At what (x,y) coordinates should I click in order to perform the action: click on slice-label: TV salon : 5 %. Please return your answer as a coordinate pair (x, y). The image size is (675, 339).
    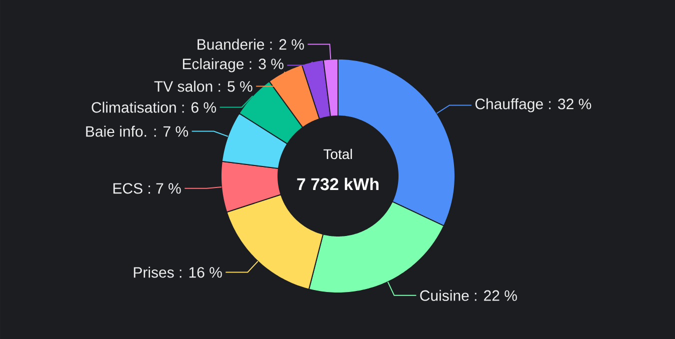
    Looking at the image, I should click on (203, 86).